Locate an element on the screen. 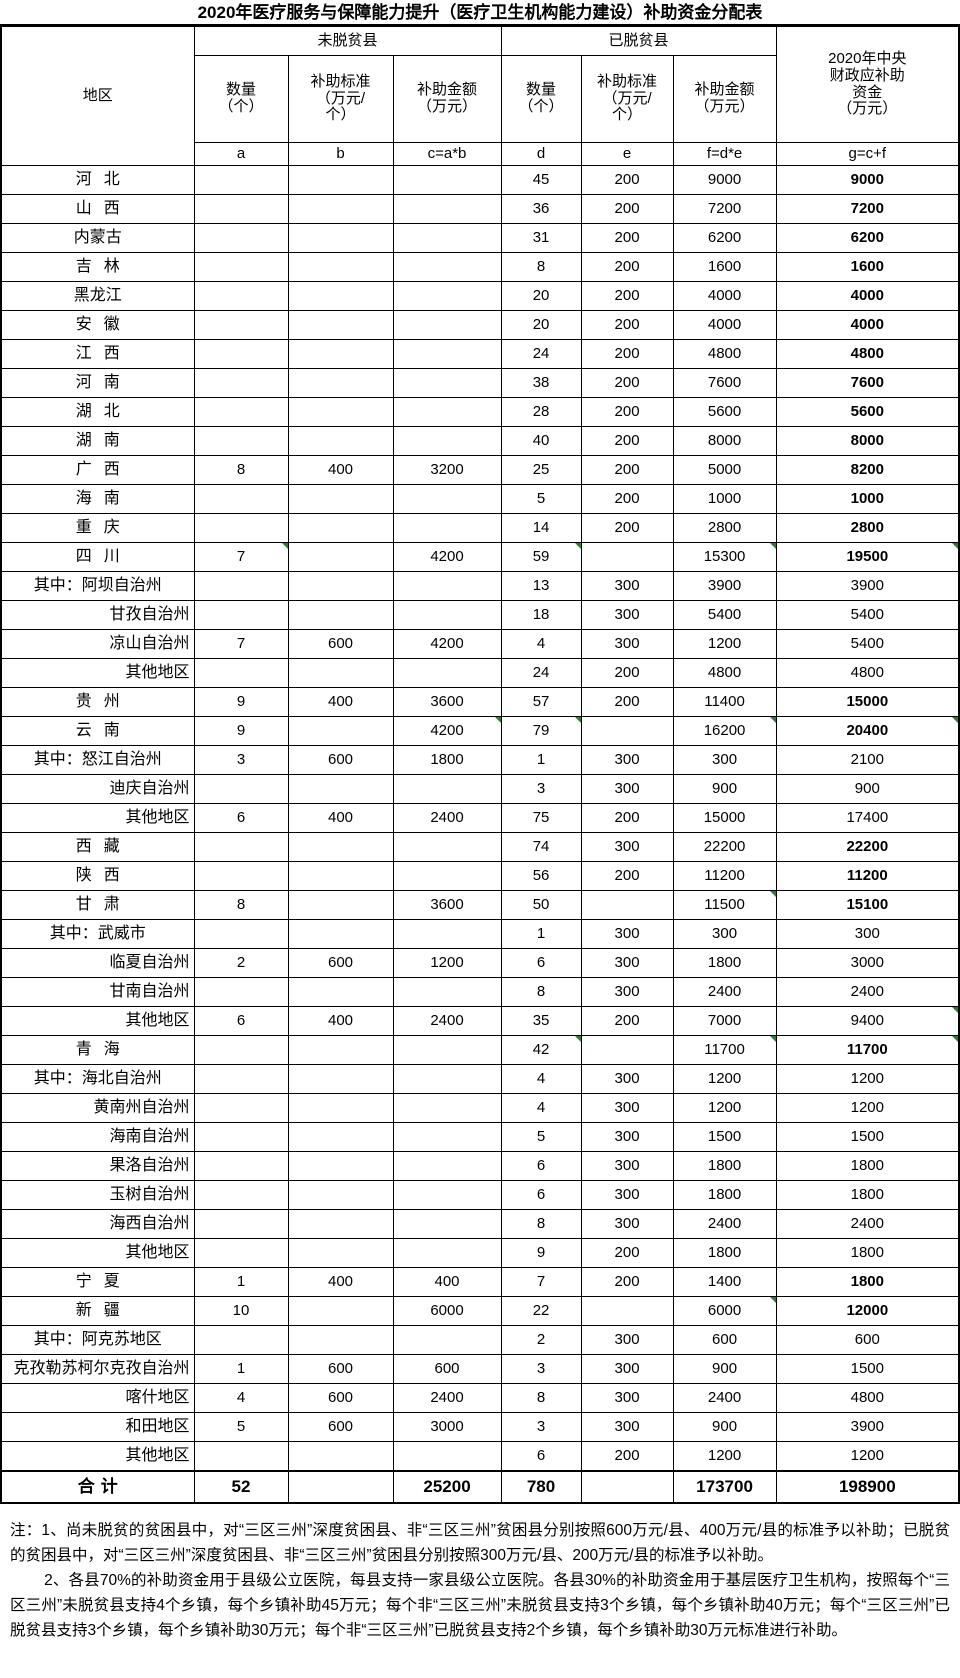 The image size is (960, 1678). province-name: 吉林 is located at coordinates (103, 266).